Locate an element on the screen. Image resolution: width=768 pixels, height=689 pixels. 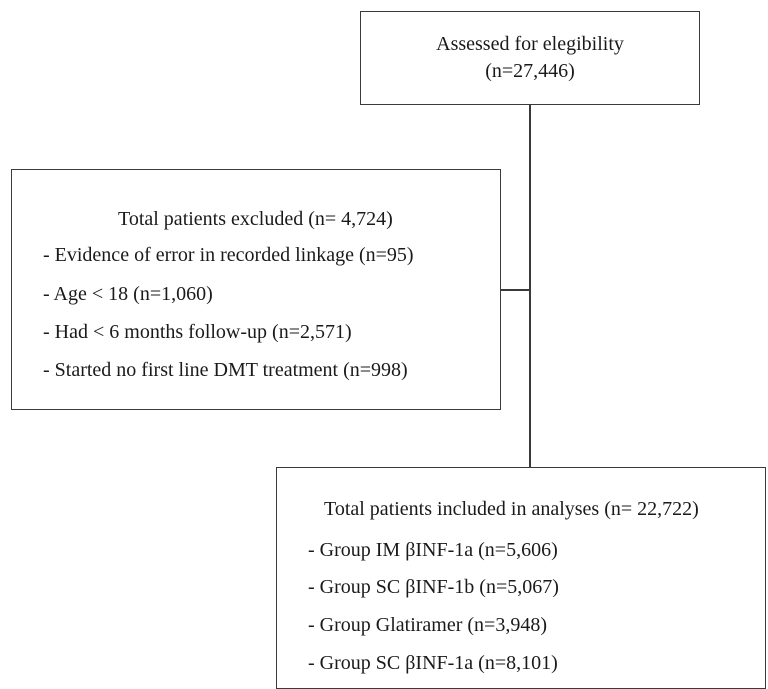
assessed-count: (n=27,446) is located at coordinates (530, 71).